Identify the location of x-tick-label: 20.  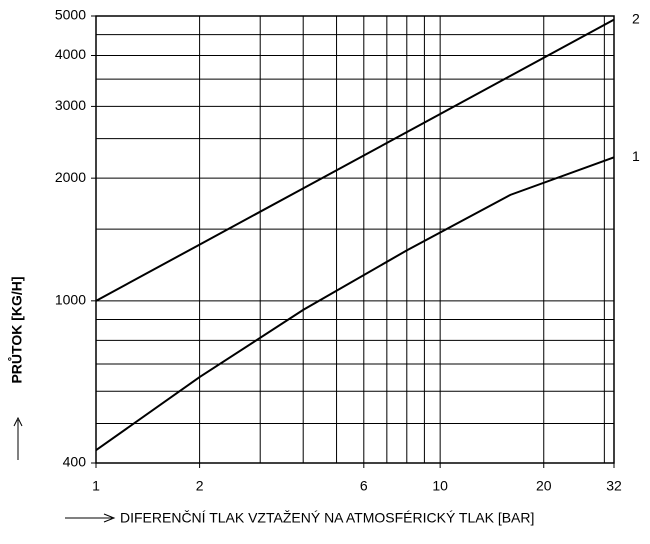
(544, 486).